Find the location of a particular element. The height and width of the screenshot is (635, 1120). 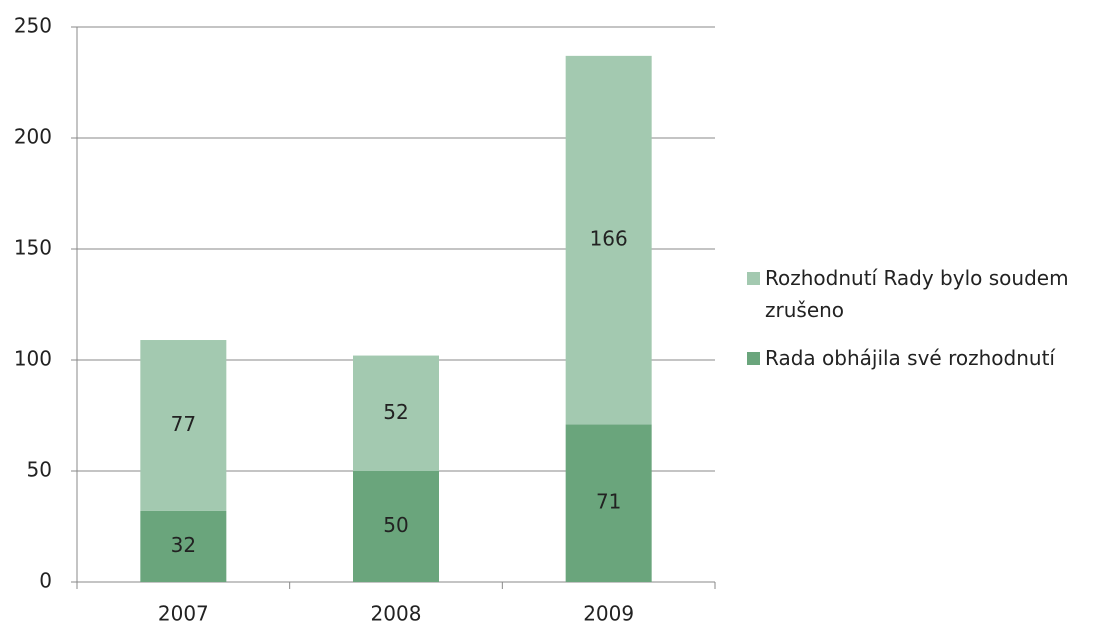

legend-label: Rada obhájila své rozhodnutí is located at coordinates (910, 358).